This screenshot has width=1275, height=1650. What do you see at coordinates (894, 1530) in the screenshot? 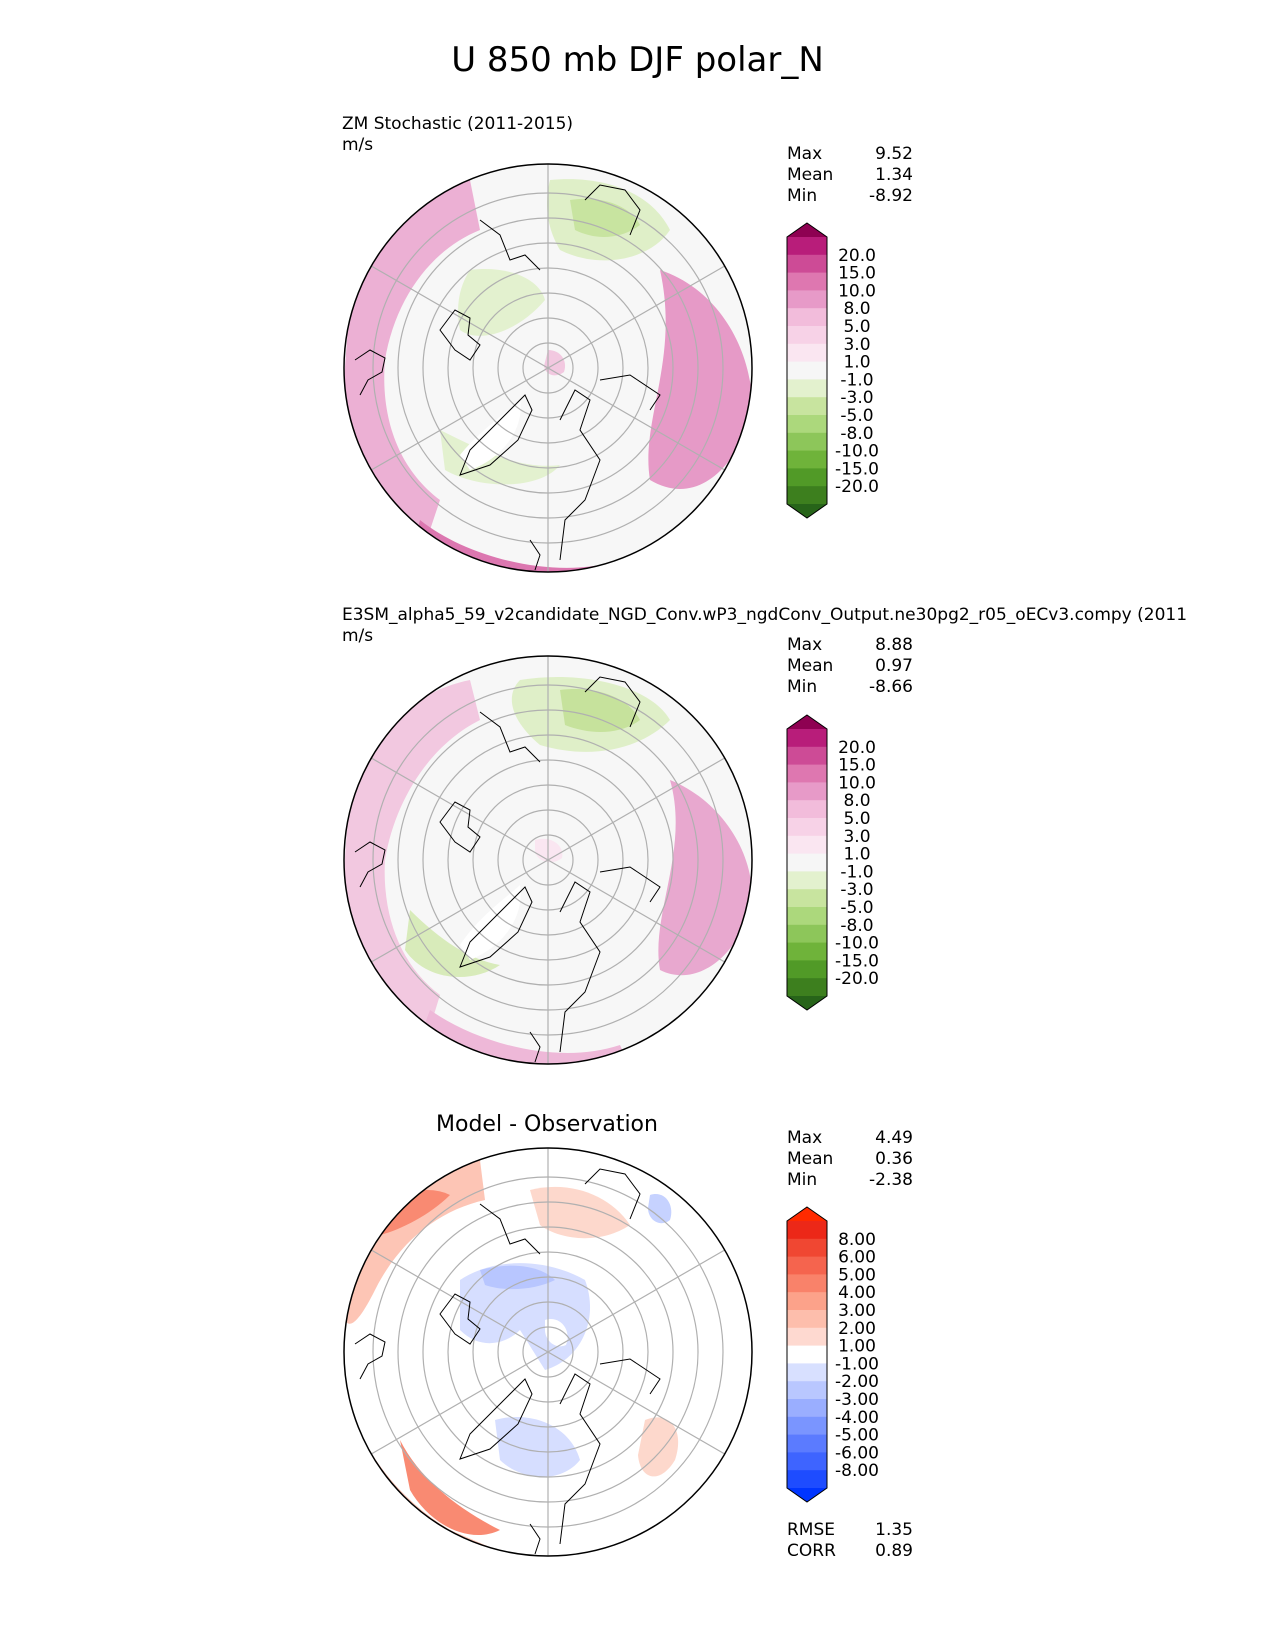
I see `metric-rmse-value: 1.35` at bounding box center [894, 1530].